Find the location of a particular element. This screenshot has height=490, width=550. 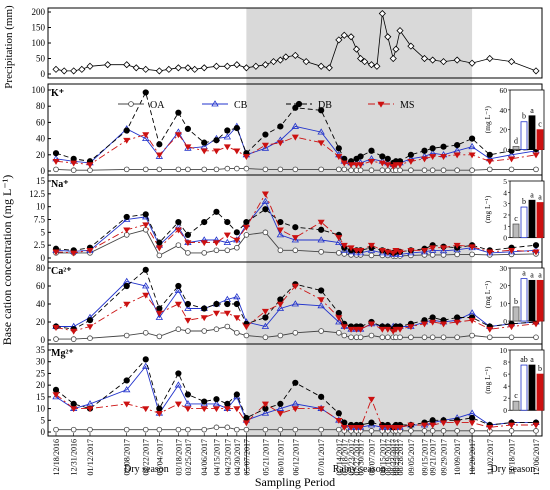

legend-label-cb: CB is located at coordinates (241, 105).